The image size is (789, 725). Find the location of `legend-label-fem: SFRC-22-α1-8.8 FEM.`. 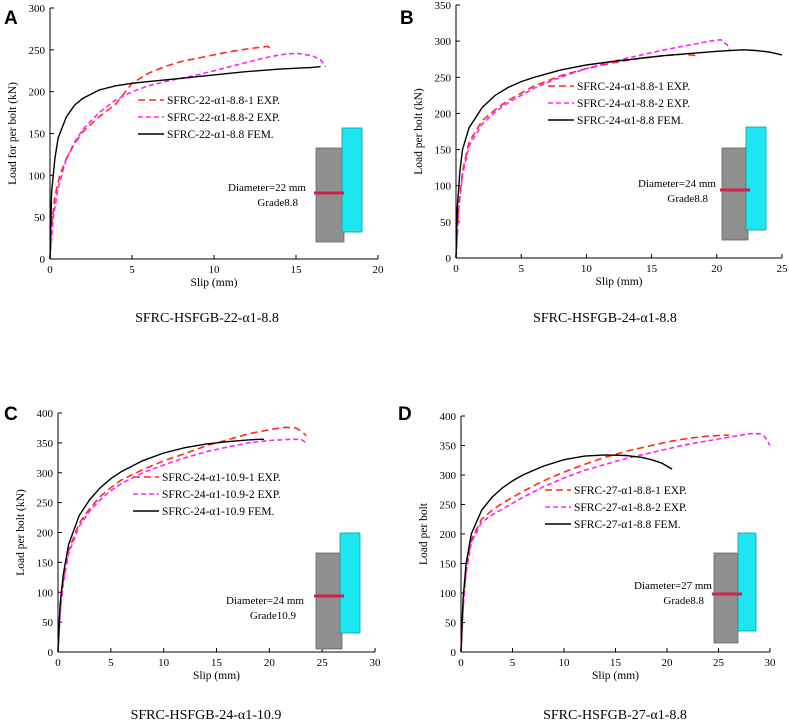

legend-label-fem: SFRC-22-α1-8.8 FEM. is located at coordinates (220, 135).